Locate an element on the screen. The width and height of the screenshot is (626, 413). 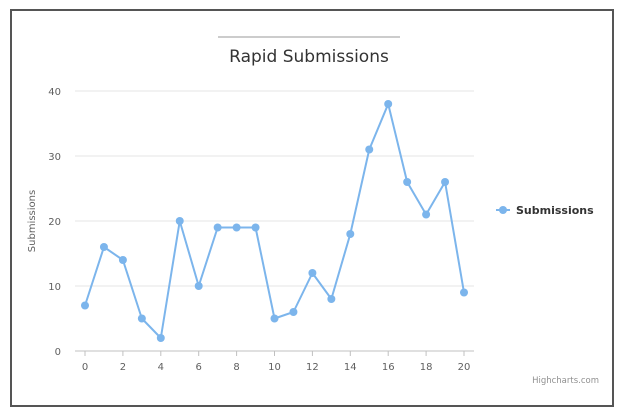
y-axis-ticks: 0 10 20 30 40 is located at coordinates (54, 222).